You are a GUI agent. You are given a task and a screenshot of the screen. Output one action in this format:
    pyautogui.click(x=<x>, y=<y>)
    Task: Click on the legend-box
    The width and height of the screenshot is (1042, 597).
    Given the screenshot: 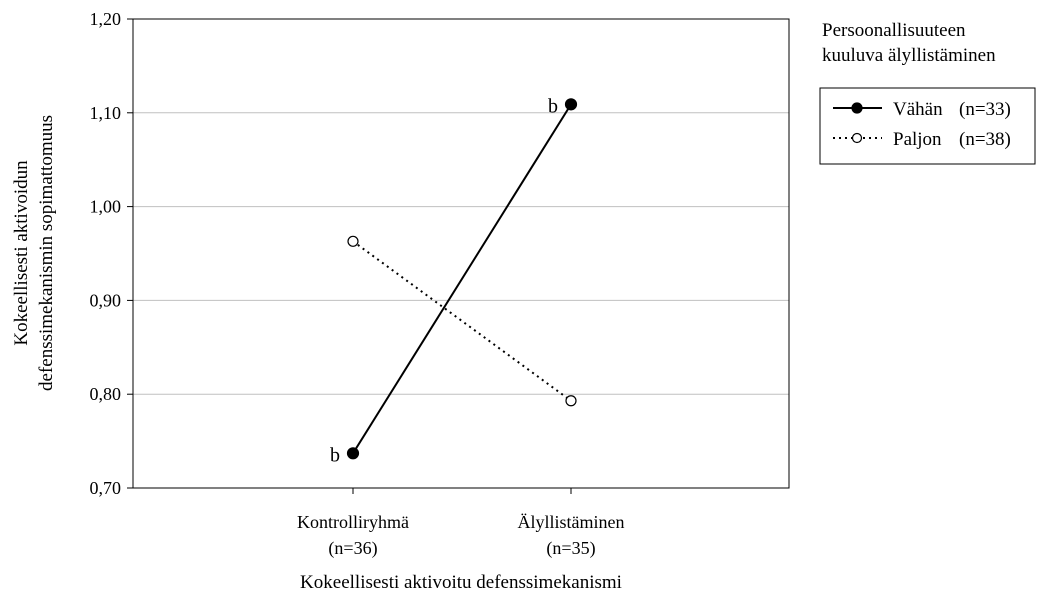 What is the action you would take?
    pyautogui.click(x=927, y=126)
    